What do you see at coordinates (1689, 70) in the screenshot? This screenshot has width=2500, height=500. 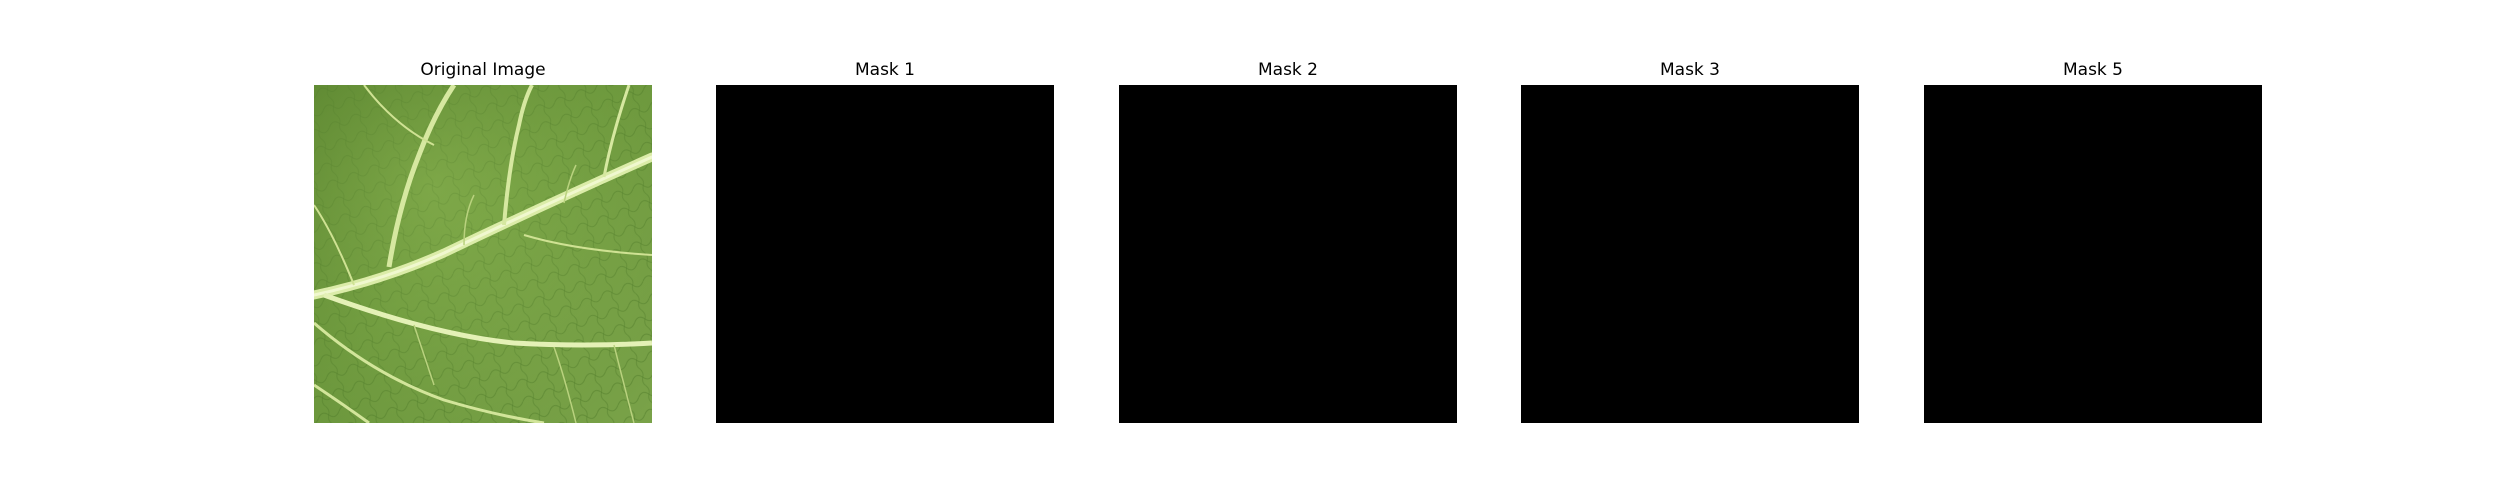 I see `panel-title-mask-3: Mask 3` at bounding box center [1689, 70].